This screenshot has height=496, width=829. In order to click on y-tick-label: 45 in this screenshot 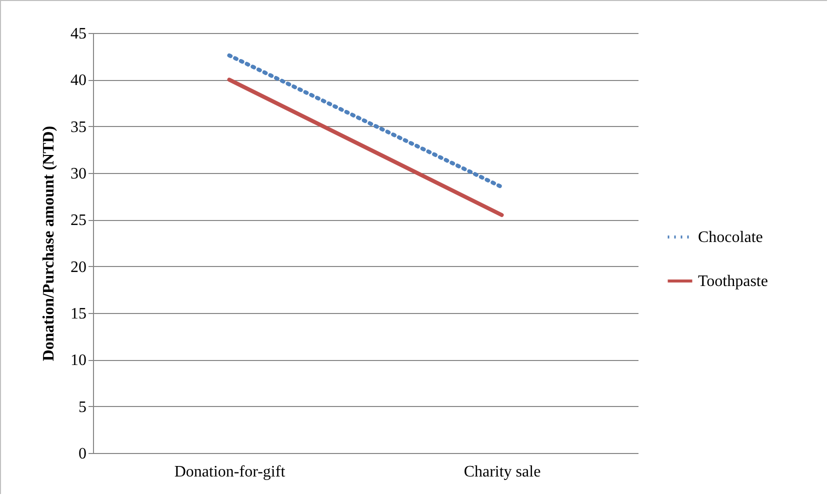, I will do `click(78, 34)`.